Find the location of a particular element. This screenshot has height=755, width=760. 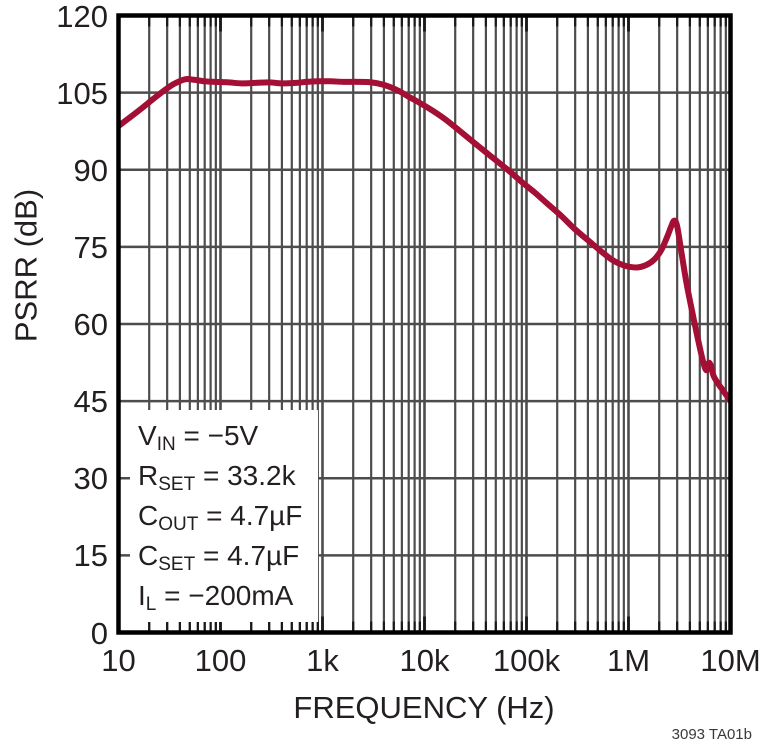

x-axis-tick-labels: 10 100 1k 10k 100k 1M 10M is located at coordinates (380, 665).